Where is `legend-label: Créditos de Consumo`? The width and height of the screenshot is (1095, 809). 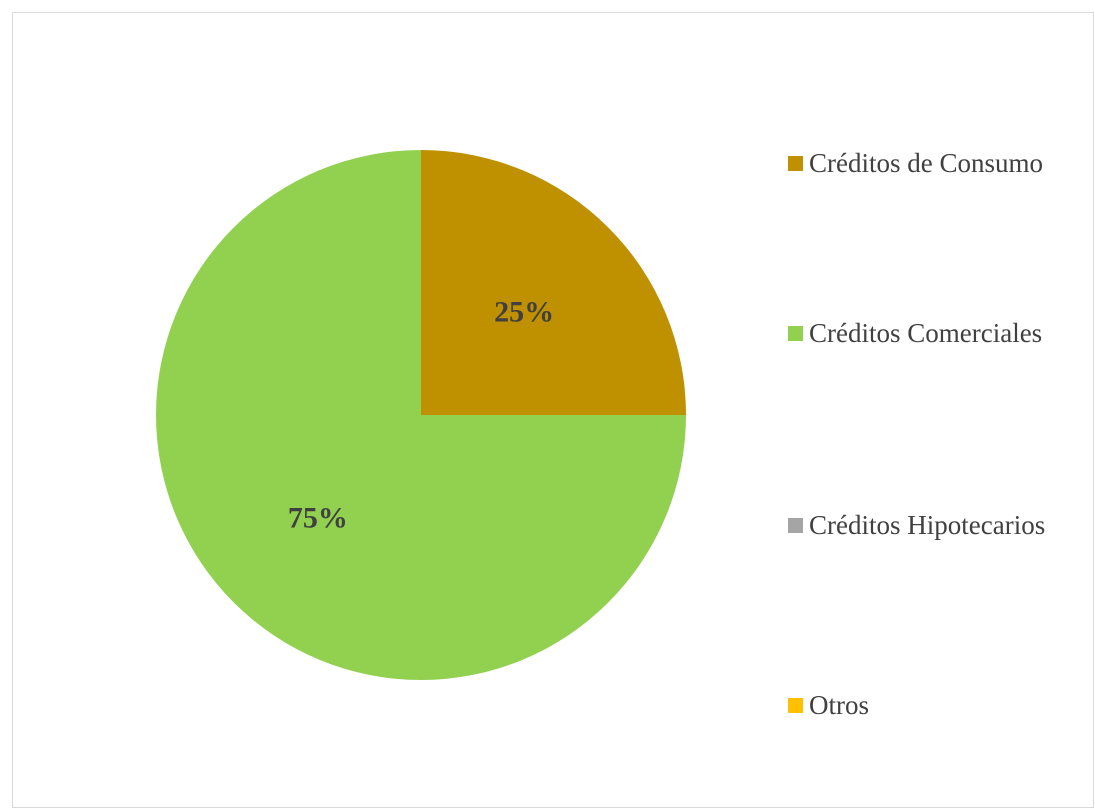 legend-label: Créditos de Consumo is located at coordinates (926, 163).